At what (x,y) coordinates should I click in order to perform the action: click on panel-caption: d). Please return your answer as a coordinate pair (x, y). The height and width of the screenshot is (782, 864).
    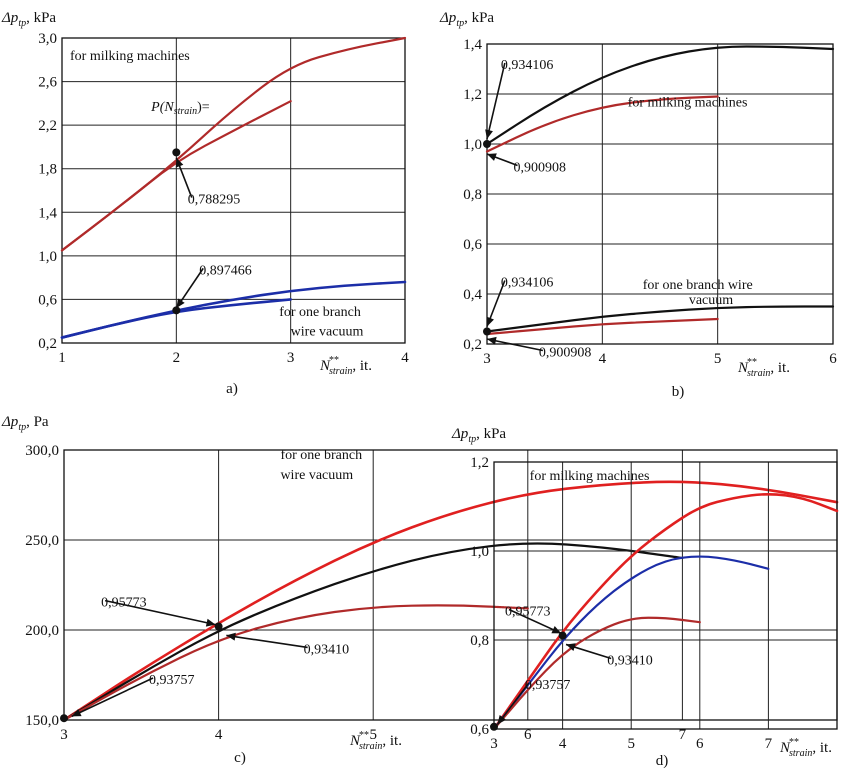
    Looking at the image, I should click on (662, 761).